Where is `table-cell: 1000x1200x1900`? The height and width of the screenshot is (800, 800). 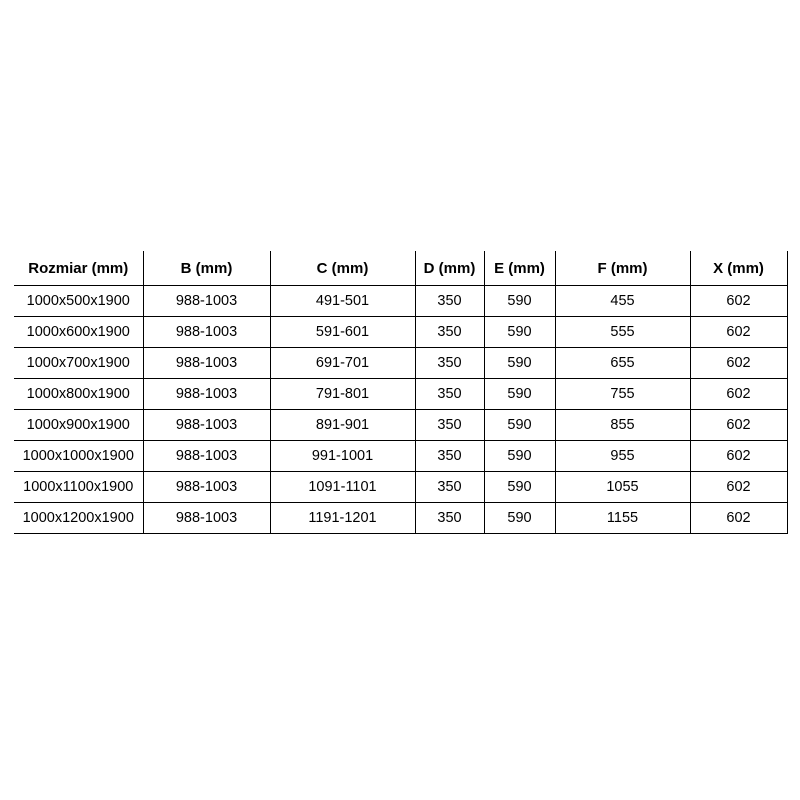
table-cell: 1000x1200x1900 is located at coordinates (79, 518).